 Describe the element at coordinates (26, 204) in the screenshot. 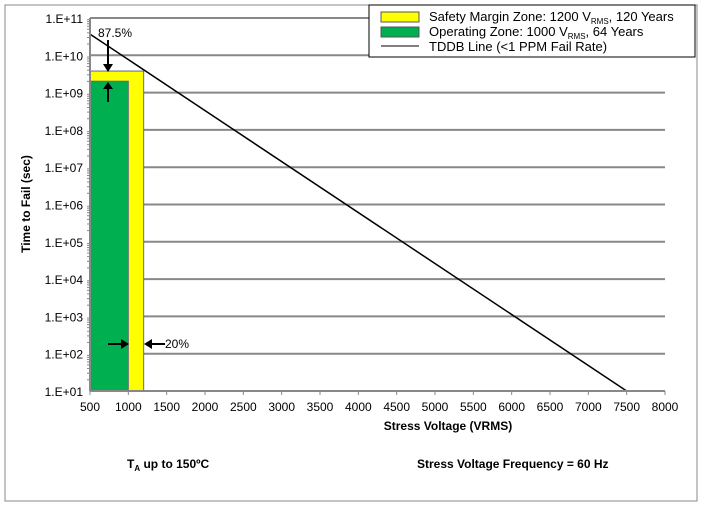

I see `y-axis-label: Time to Fail (sec)` at that location.